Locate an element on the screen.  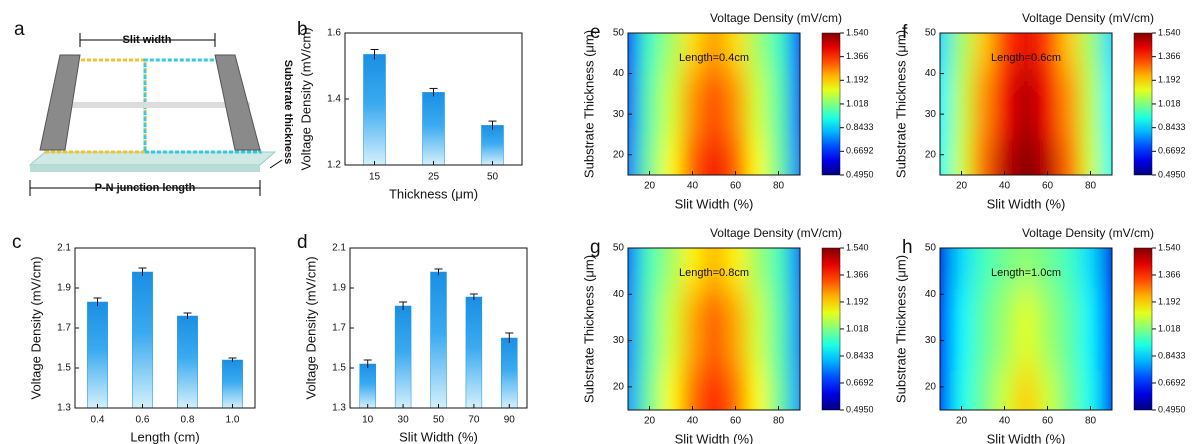
y-tick-label: 1.7 is located at coordinates (64, 328).